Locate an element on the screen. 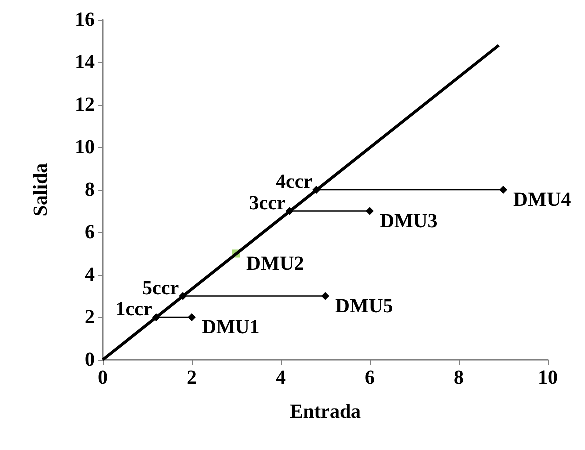 This screenshot has height=450, width=585. y-tick-label: 6 is located at coordinates (90, 233).